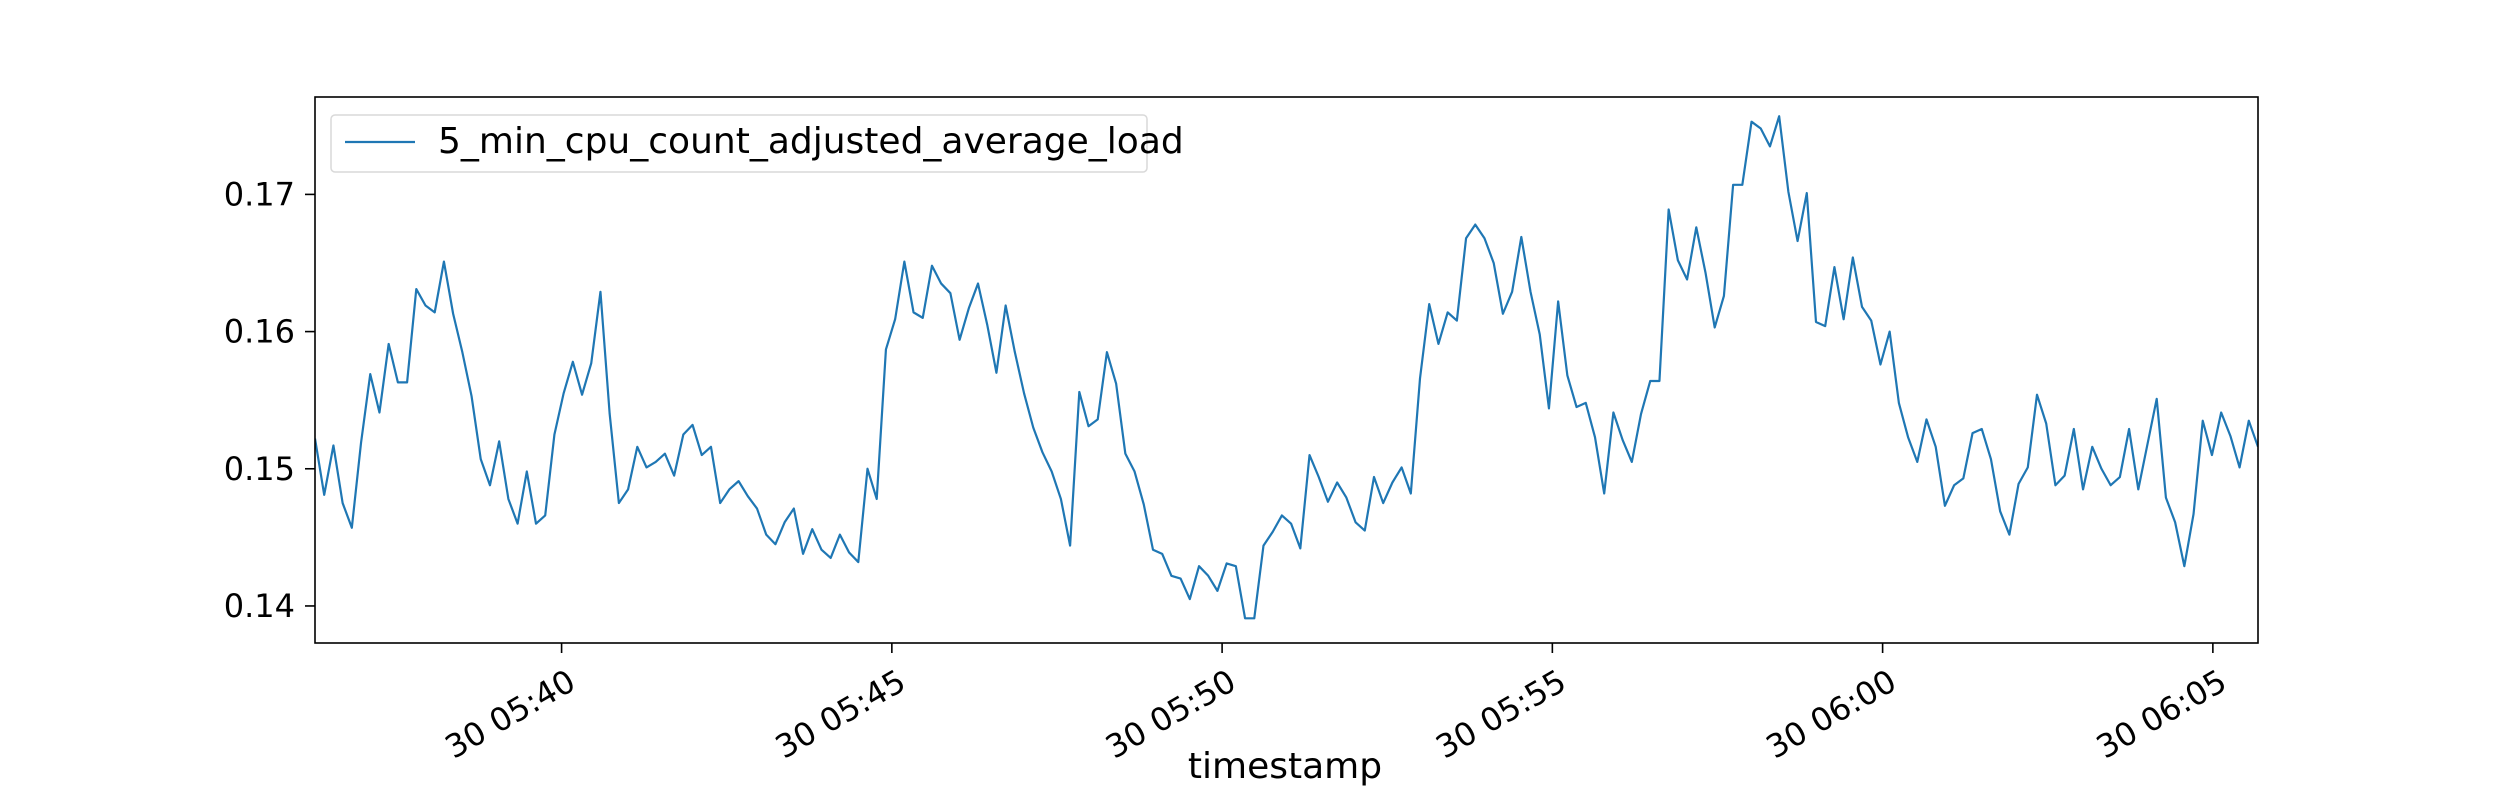  I want to click on legend-label: 5_min_cpu_count_adjusted_average_load, so click(811, 141).